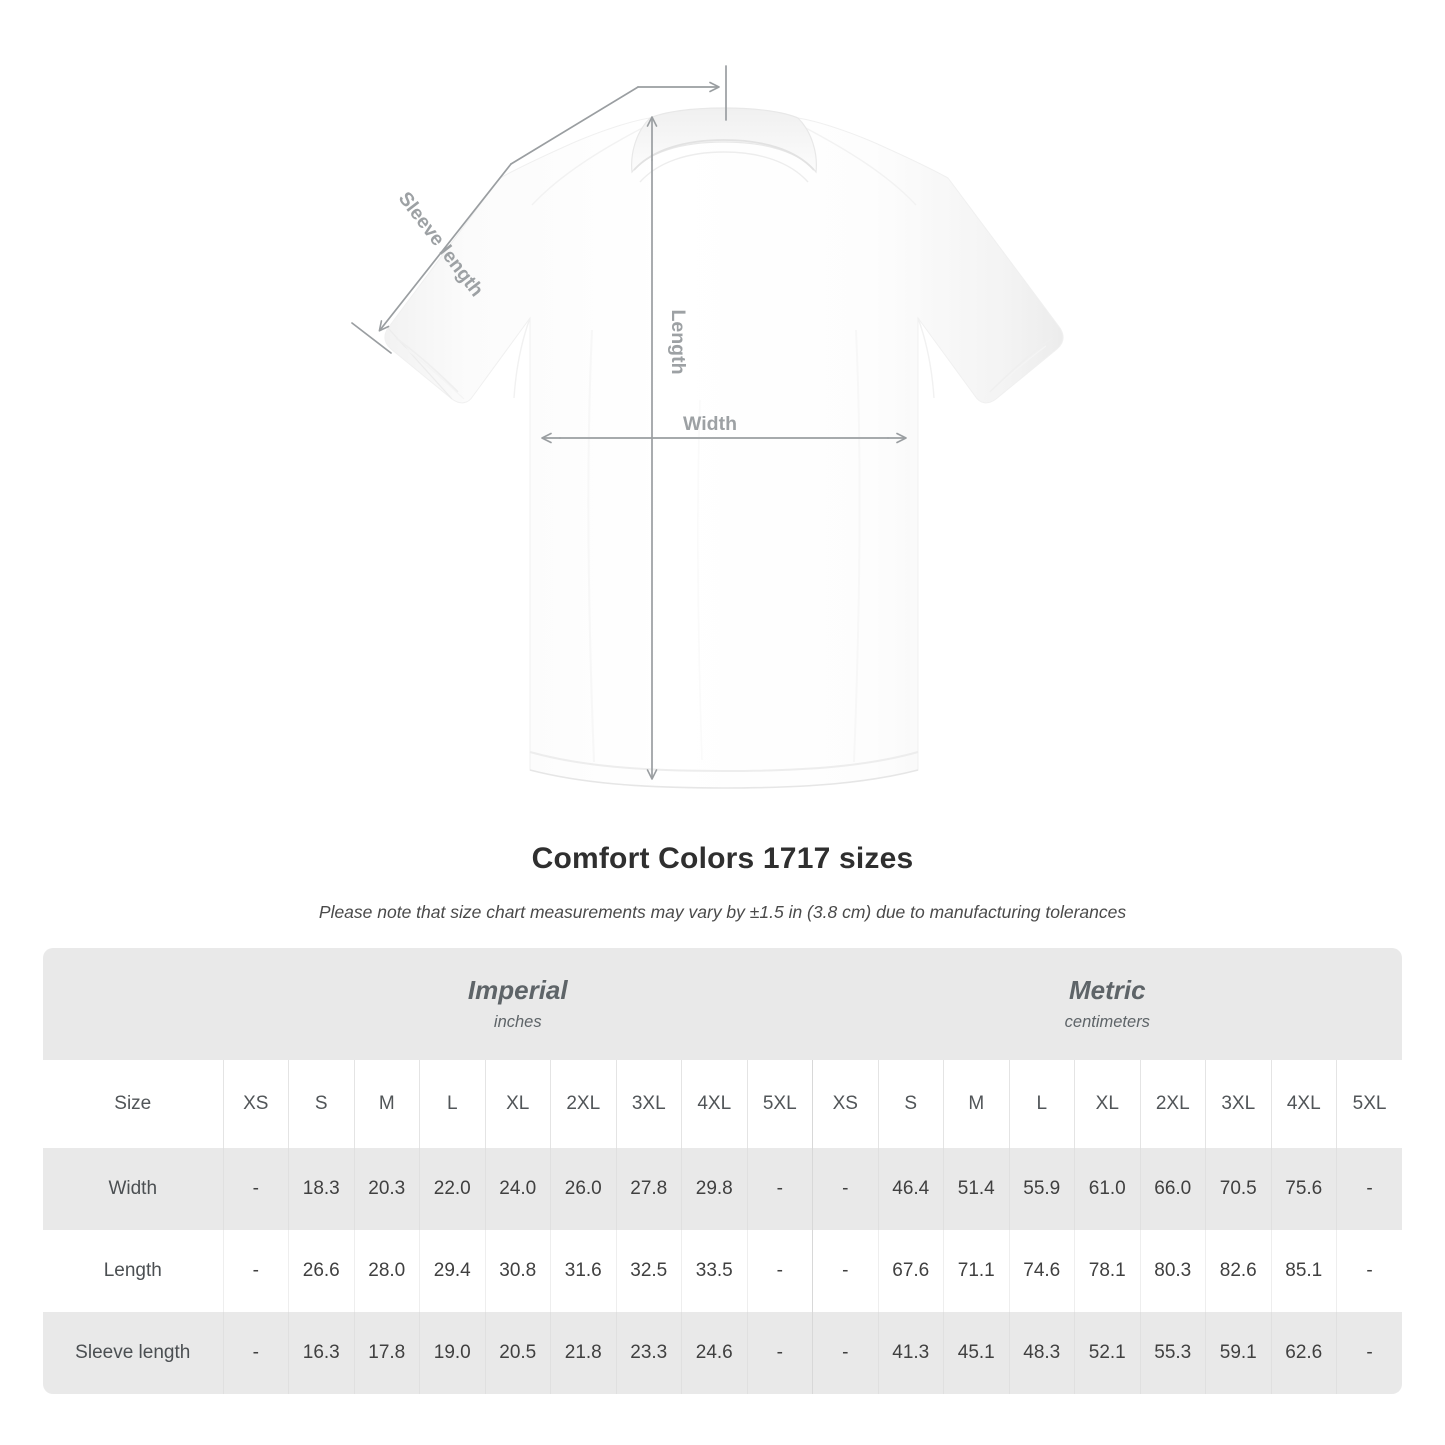 The width and height of the screenshot is (1445, 1445). What do you see at coordinates (133, 1104) in the screenshot?
I see `size-header-label: Size` at bounding box center [133, 1104].